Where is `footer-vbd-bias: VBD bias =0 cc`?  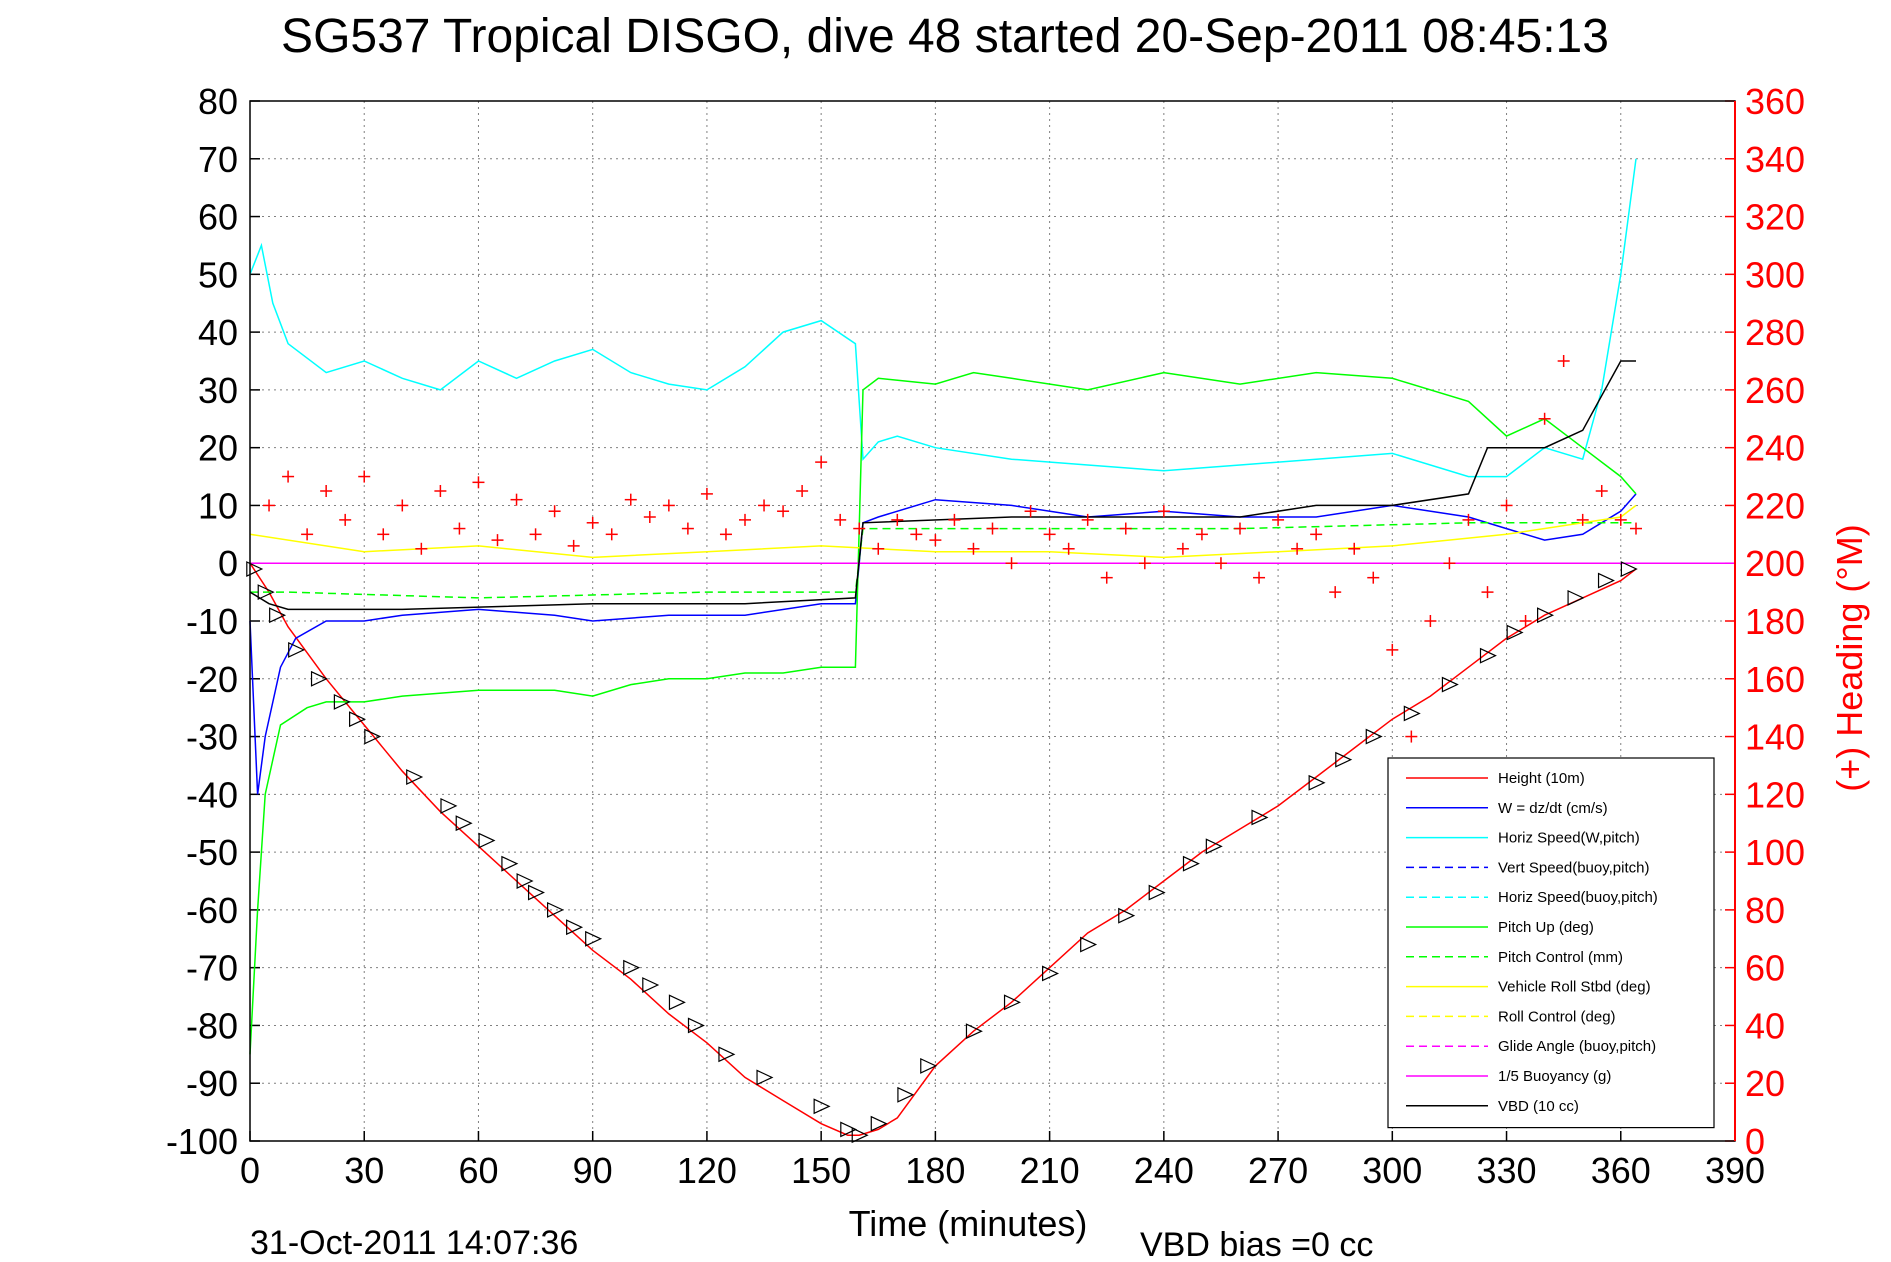
footer-vbd-bias: VBD bias =0 cc is located at coordinates (1256, 1244).